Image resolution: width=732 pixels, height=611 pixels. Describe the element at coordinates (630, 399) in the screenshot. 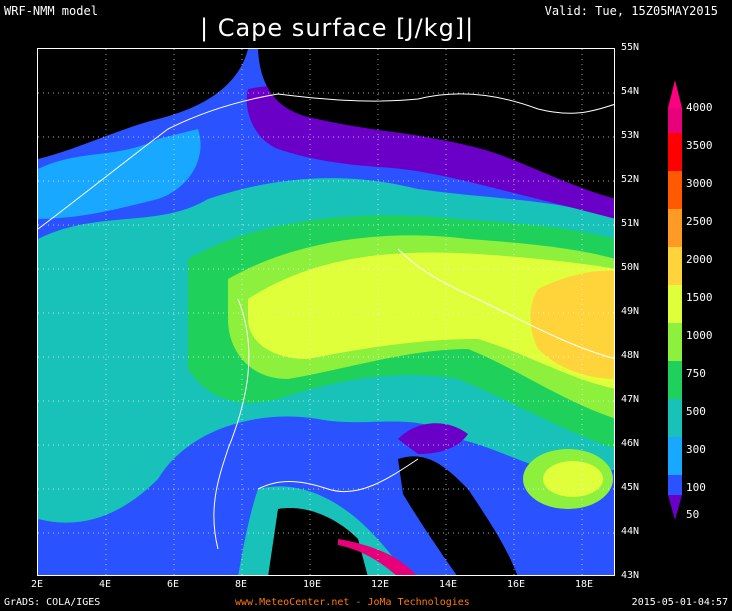

I see `lat-label-47n: 47N` at that location.